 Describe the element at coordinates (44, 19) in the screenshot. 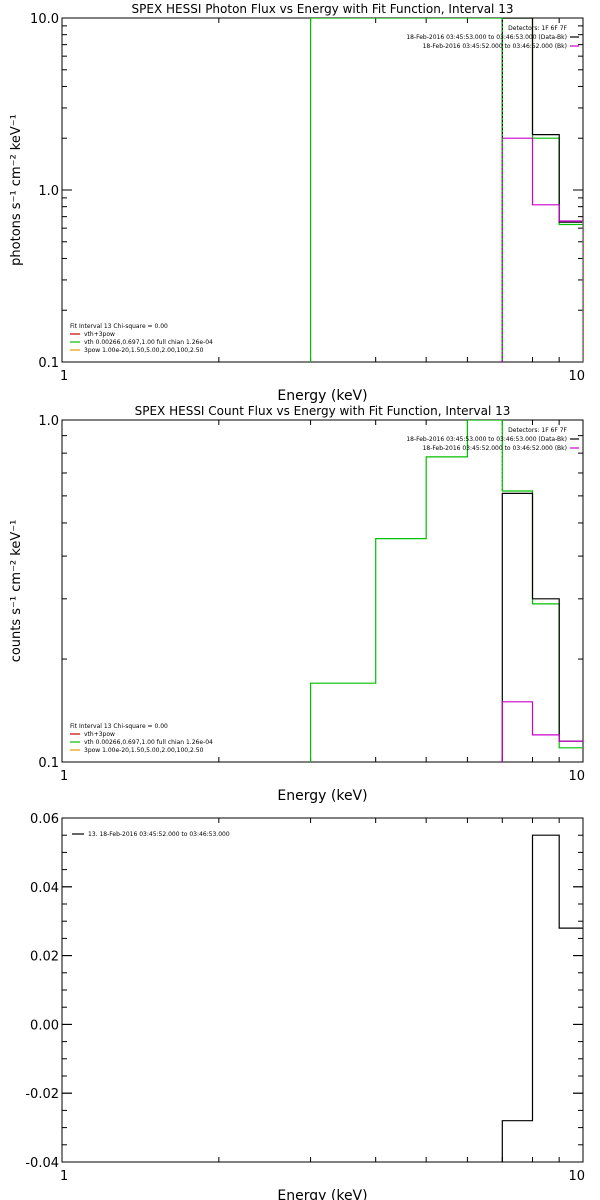

I see `y-tick-label: 10.0` at that location.